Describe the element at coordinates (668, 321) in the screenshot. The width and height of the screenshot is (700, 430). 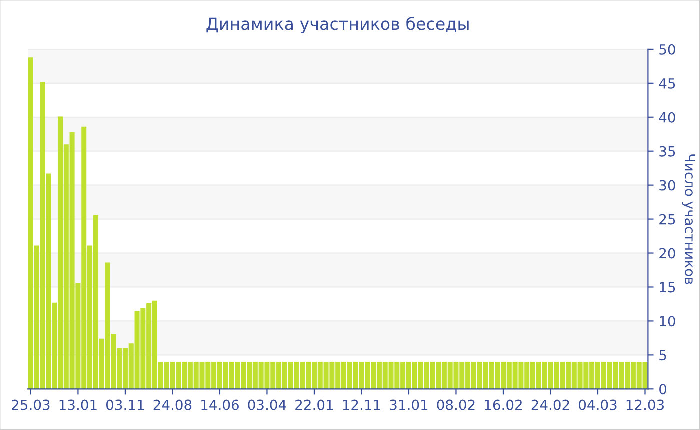
I see `y-tick-label: 10` at that location.